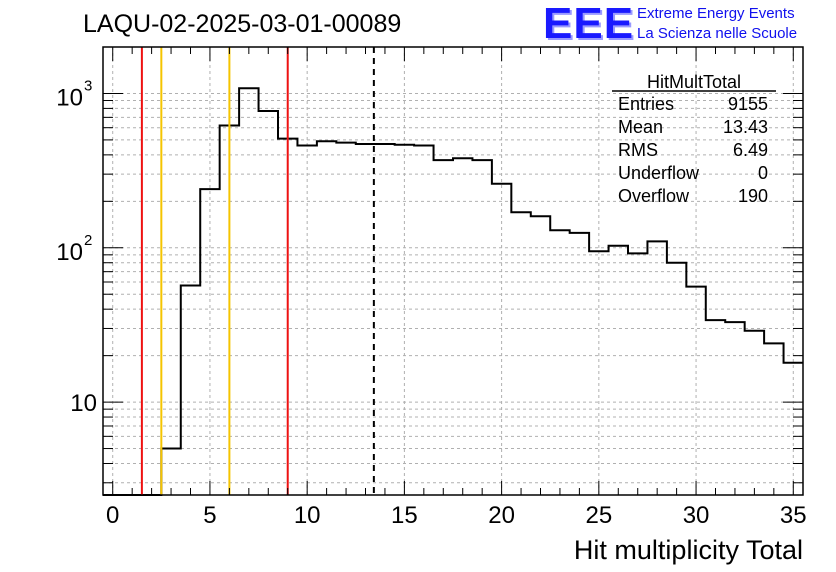 Image resolution: width=836 pixels, height=572 pixels. Describe the element at coordinates (646, 104) in the screenshot. I see `stats-label: Entries` at that location.